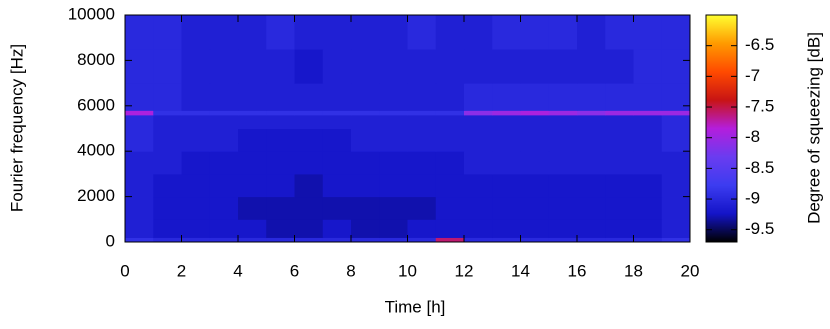 This screenshot has height=329, width=830. What do you see at coordinates (96, 104) in the screenshot?
I see `y-tick-label: 6000` at bounding box center [96, 104].